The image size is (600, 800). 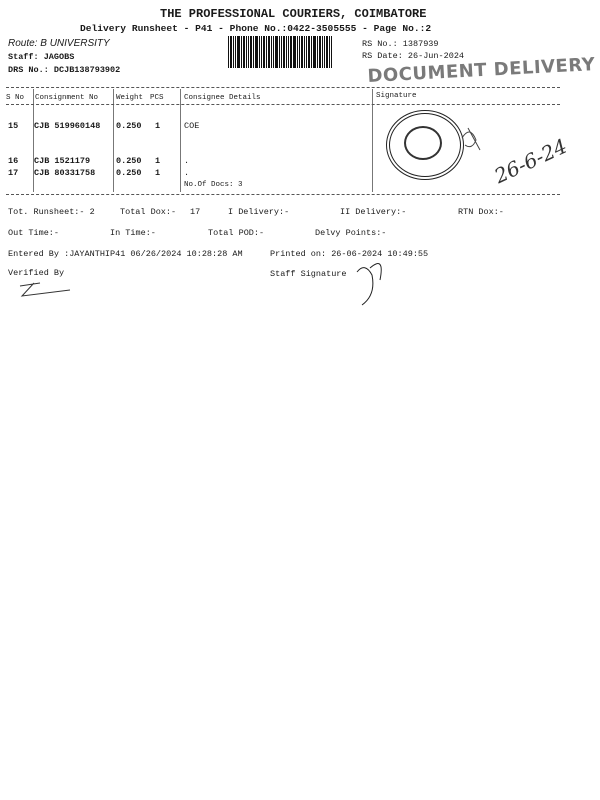 I want to click on route: Route: B UNIVERSITY, so click(x=59, y=43).